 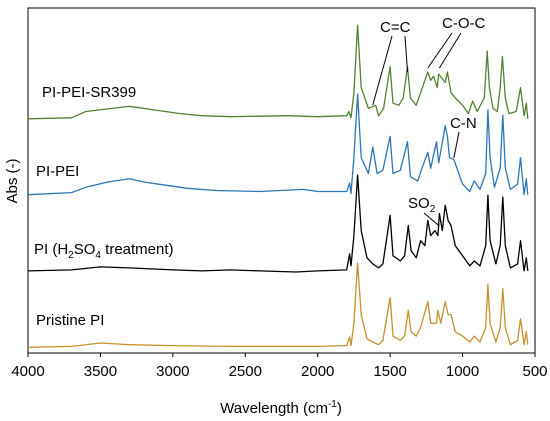 I want to click on series-label-pi-h2so4: PI (H2SO4 treatment), so click(x=104, y=251).